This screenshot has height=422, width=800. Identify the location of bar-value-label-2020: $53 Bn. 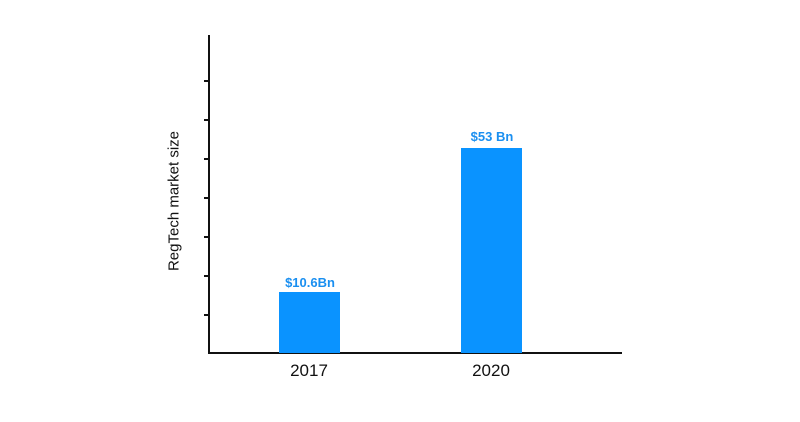
(492, 136).